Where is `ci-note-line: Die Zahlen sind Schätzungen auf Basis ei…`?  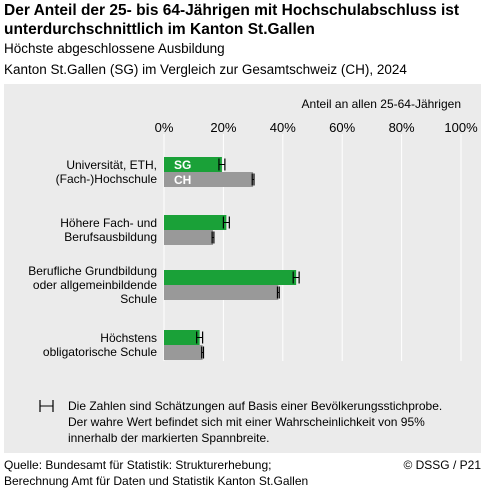 ci-note-line: Die Zahlen sind Schätzungen auf Basis ei… is located at coordinates (255, 406).